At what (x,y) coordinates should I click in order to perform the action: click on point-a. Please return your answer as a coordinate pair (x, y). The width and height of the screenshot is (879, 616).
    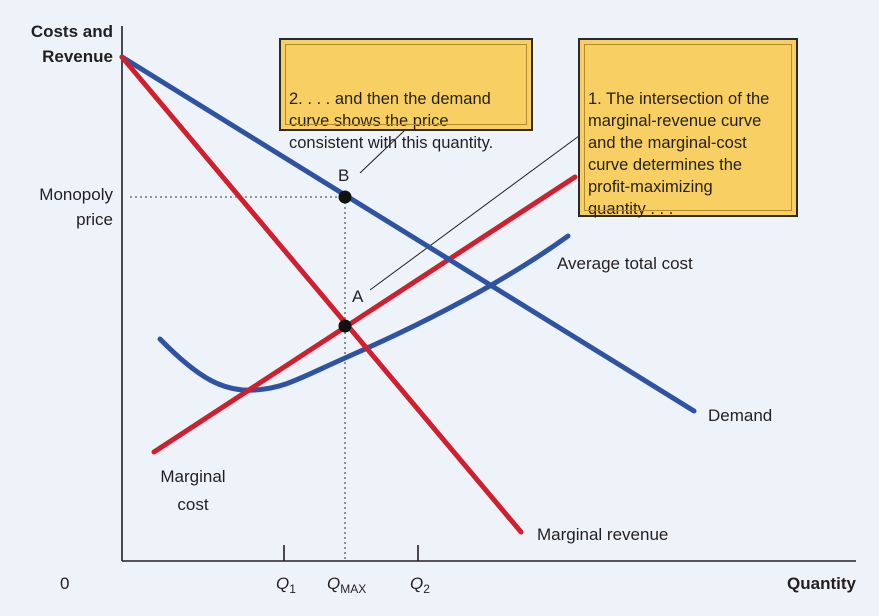
    Looking at the image, I should click on (345, 326).